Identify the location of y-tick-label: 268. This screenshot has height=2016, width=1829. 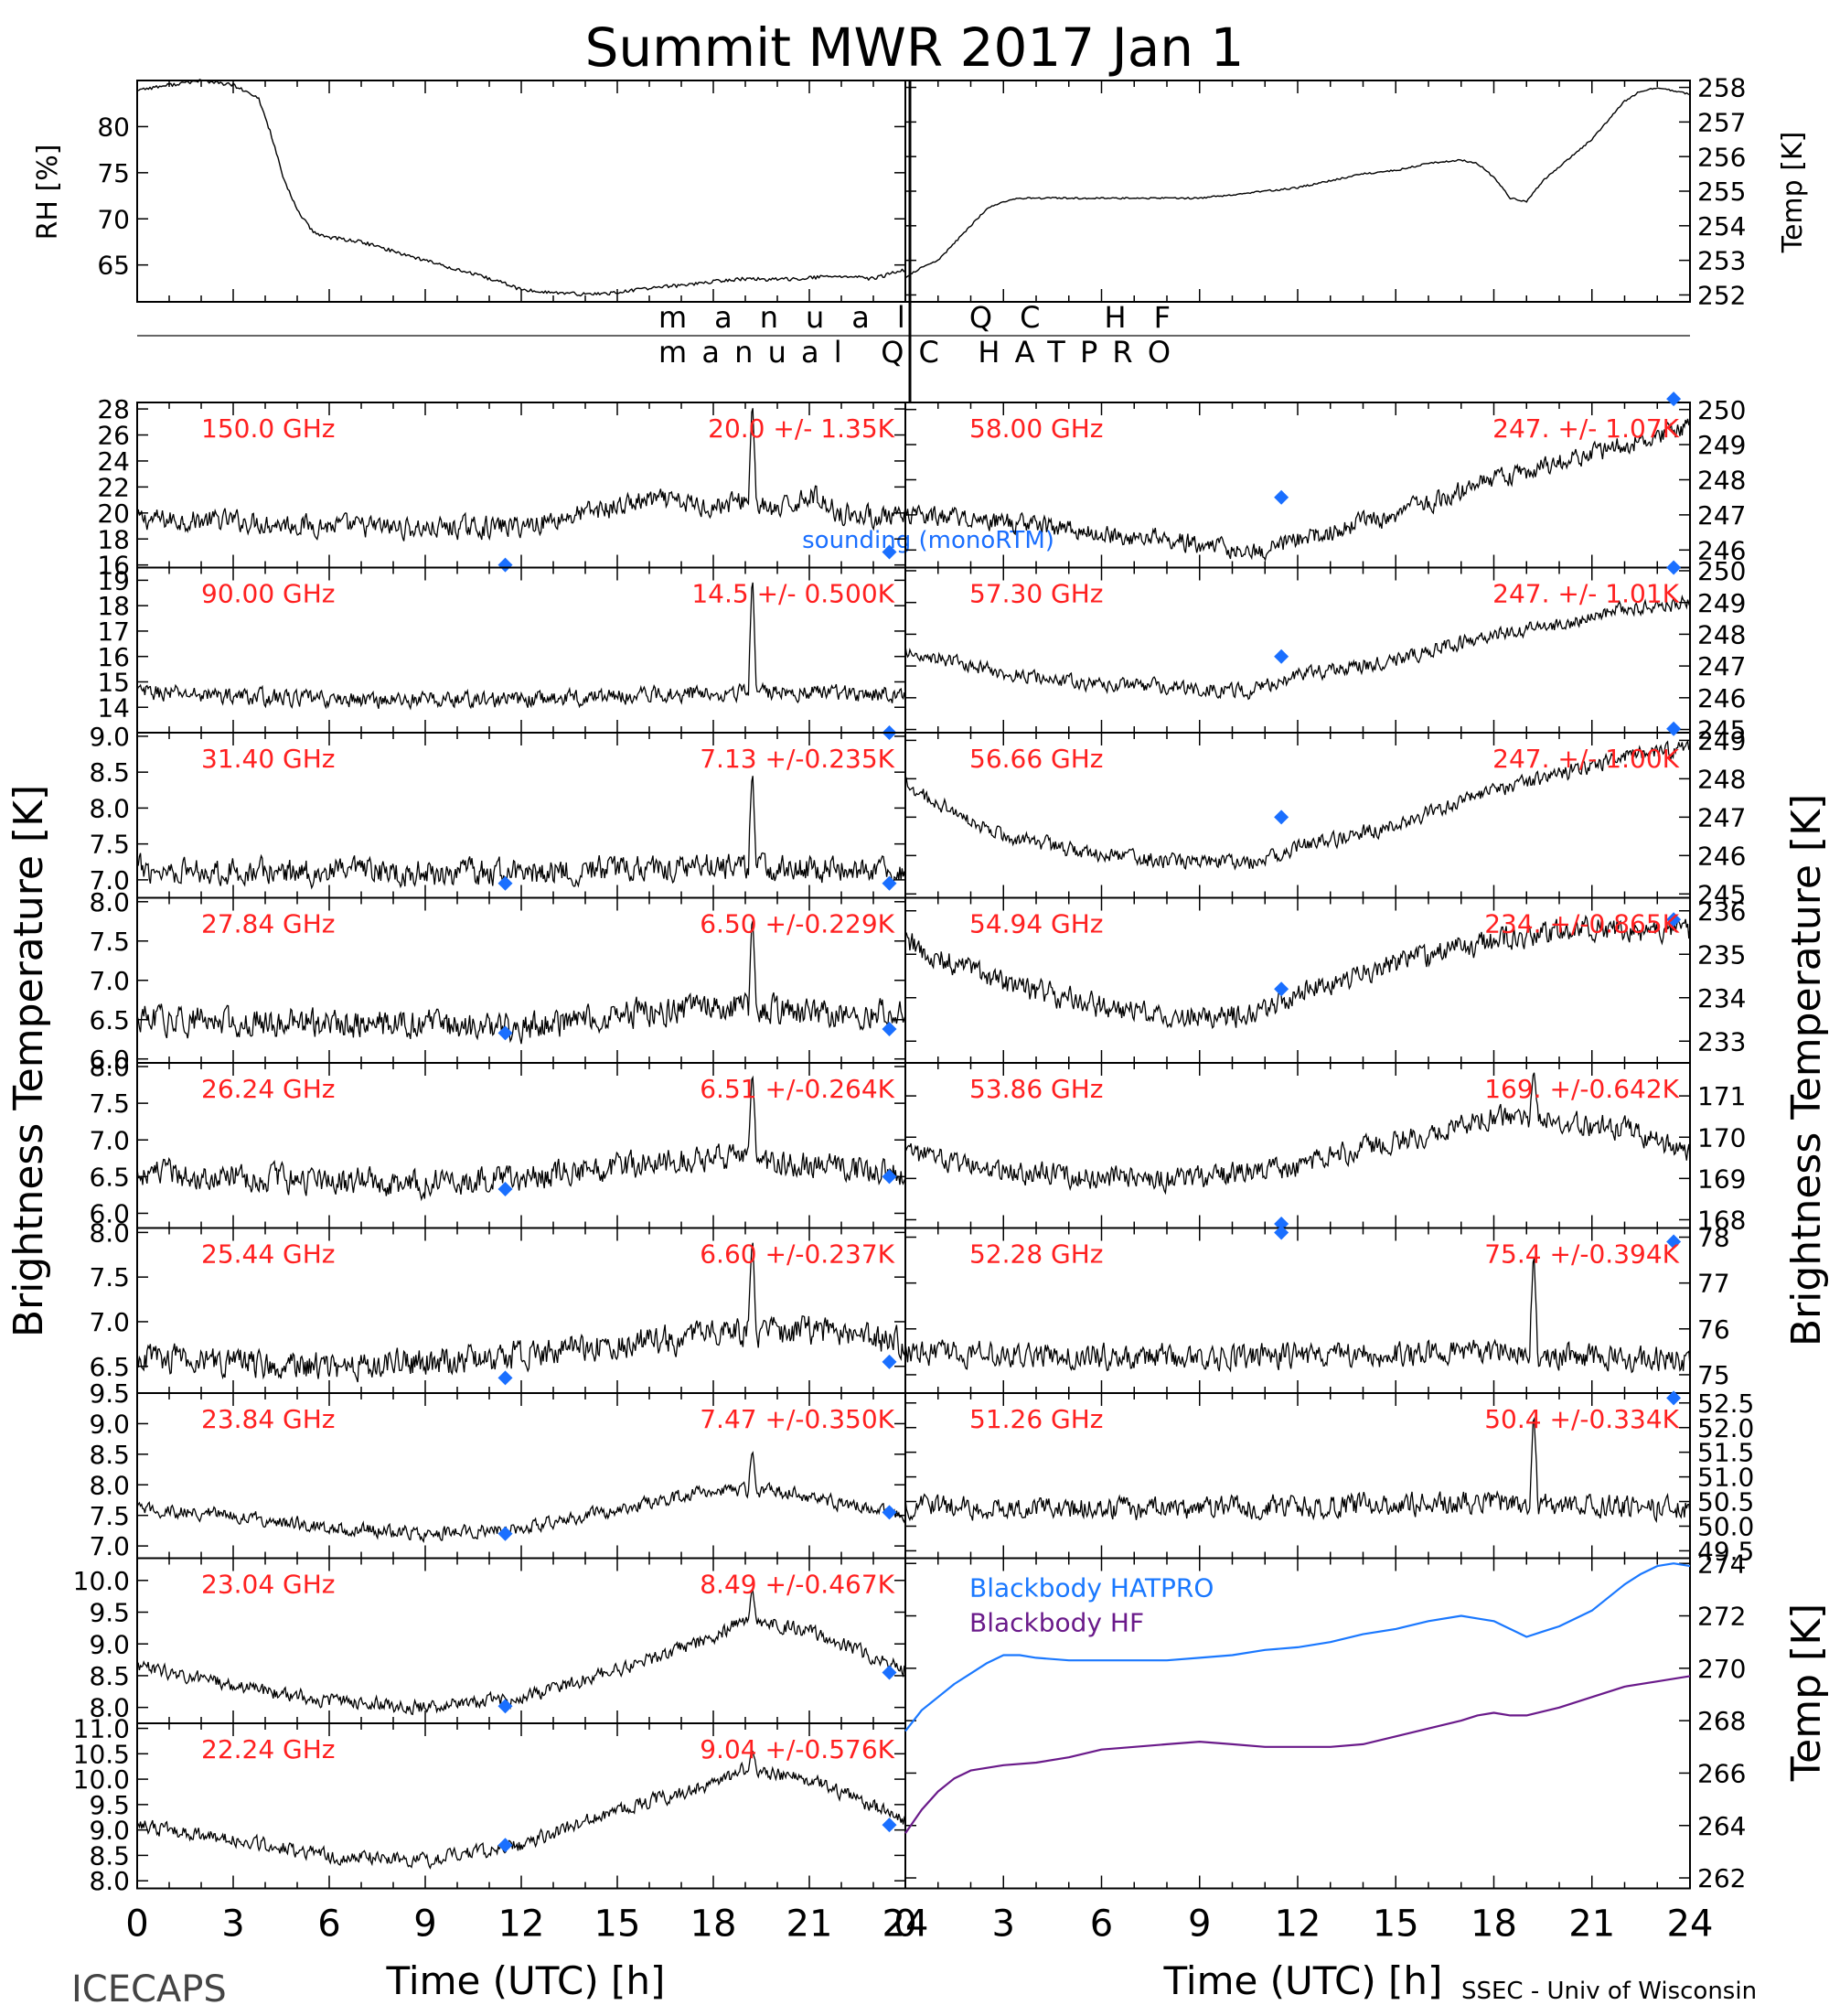
(1722, 1721).